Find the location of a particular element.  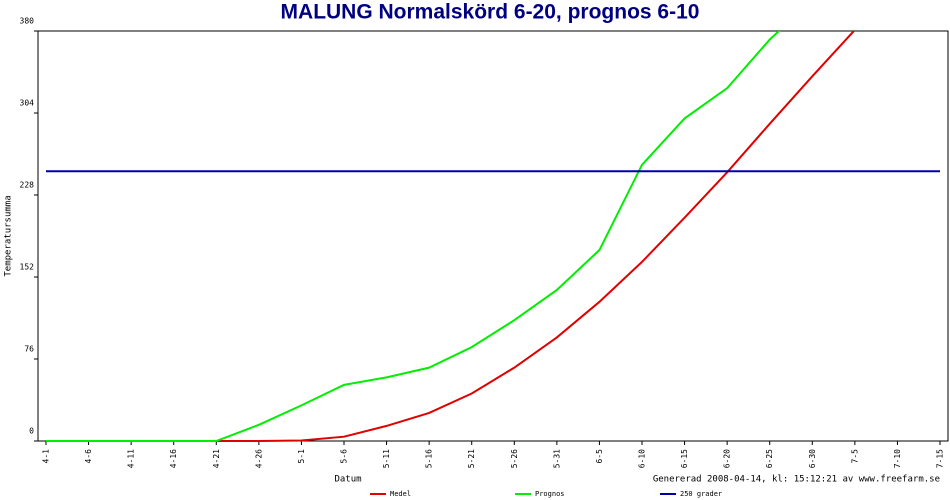

y-tick-label: 304 is located at coordinates (27, 103).